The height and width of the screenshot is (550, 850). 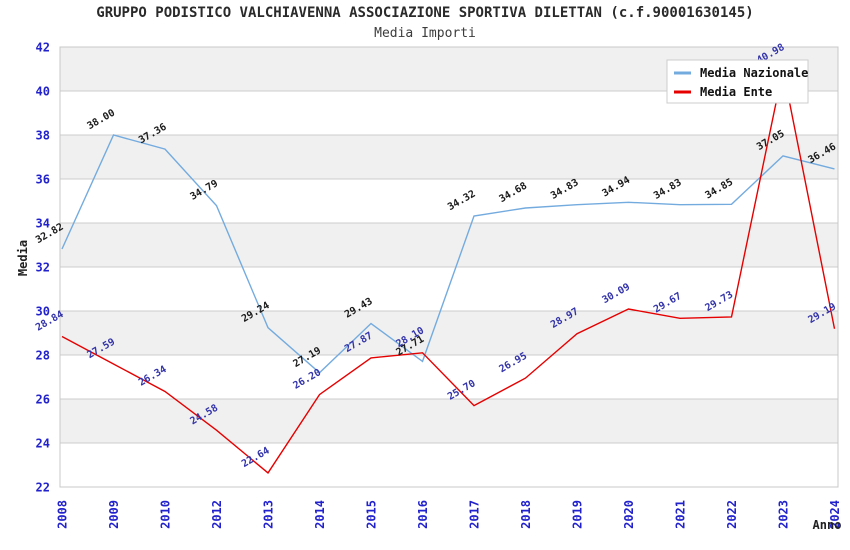 I want to click on x-tick-label: 2013, so click(x=269, y=514).